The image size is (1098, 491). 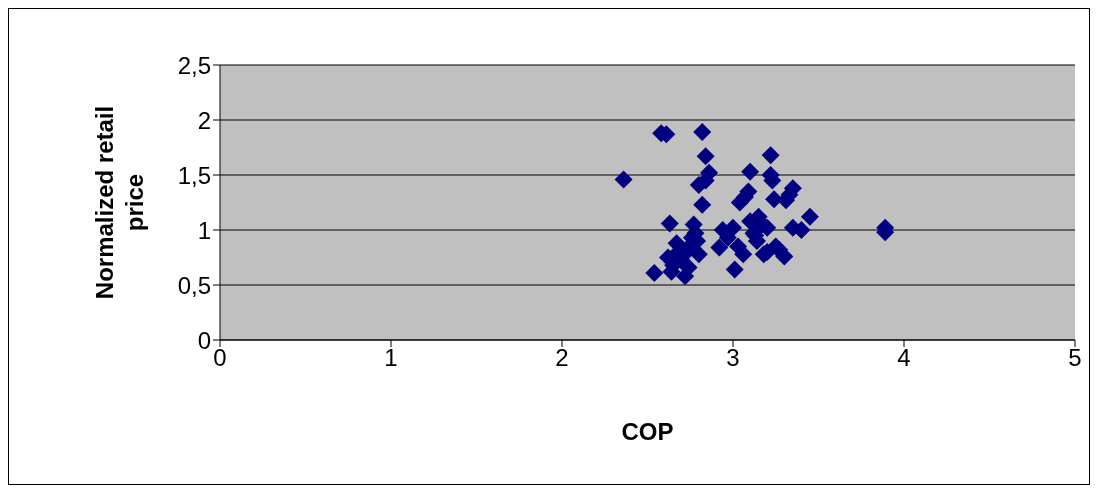 I want to click on x-tick-label: 1, so click(x=391, y=358).